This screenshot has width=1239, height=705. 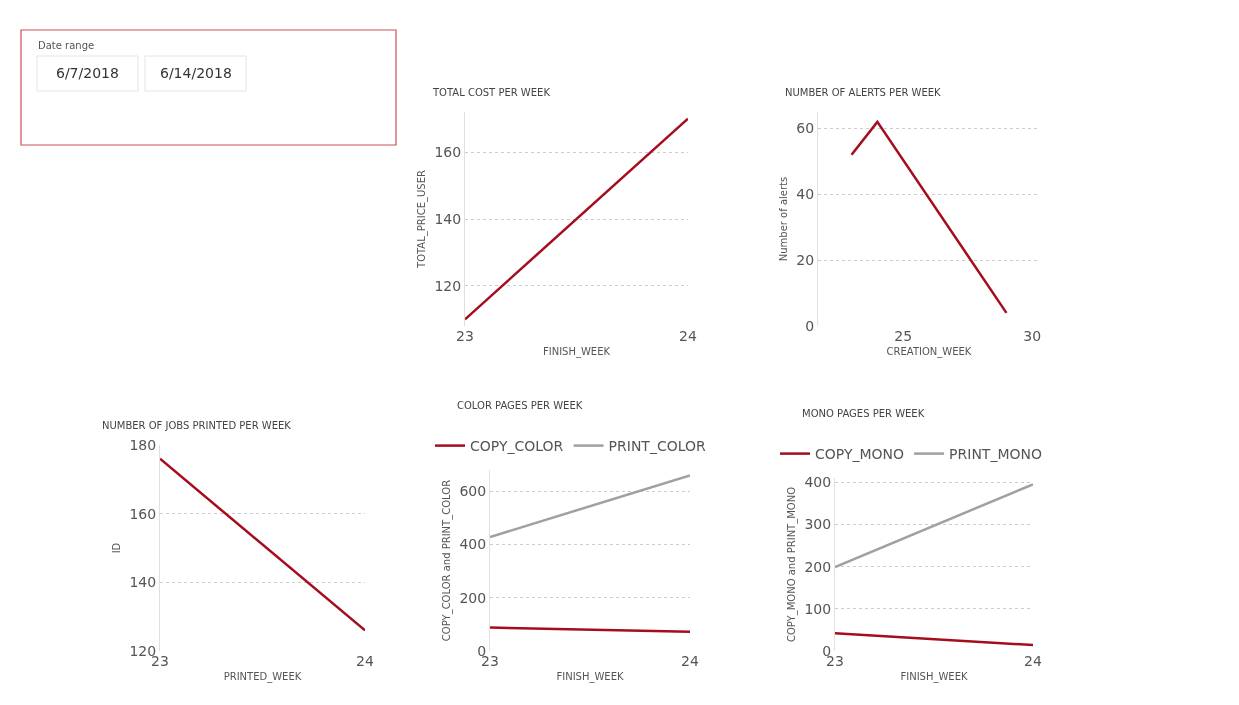 I want to click on y-tick-label: 180, so click(x=143, y=444).